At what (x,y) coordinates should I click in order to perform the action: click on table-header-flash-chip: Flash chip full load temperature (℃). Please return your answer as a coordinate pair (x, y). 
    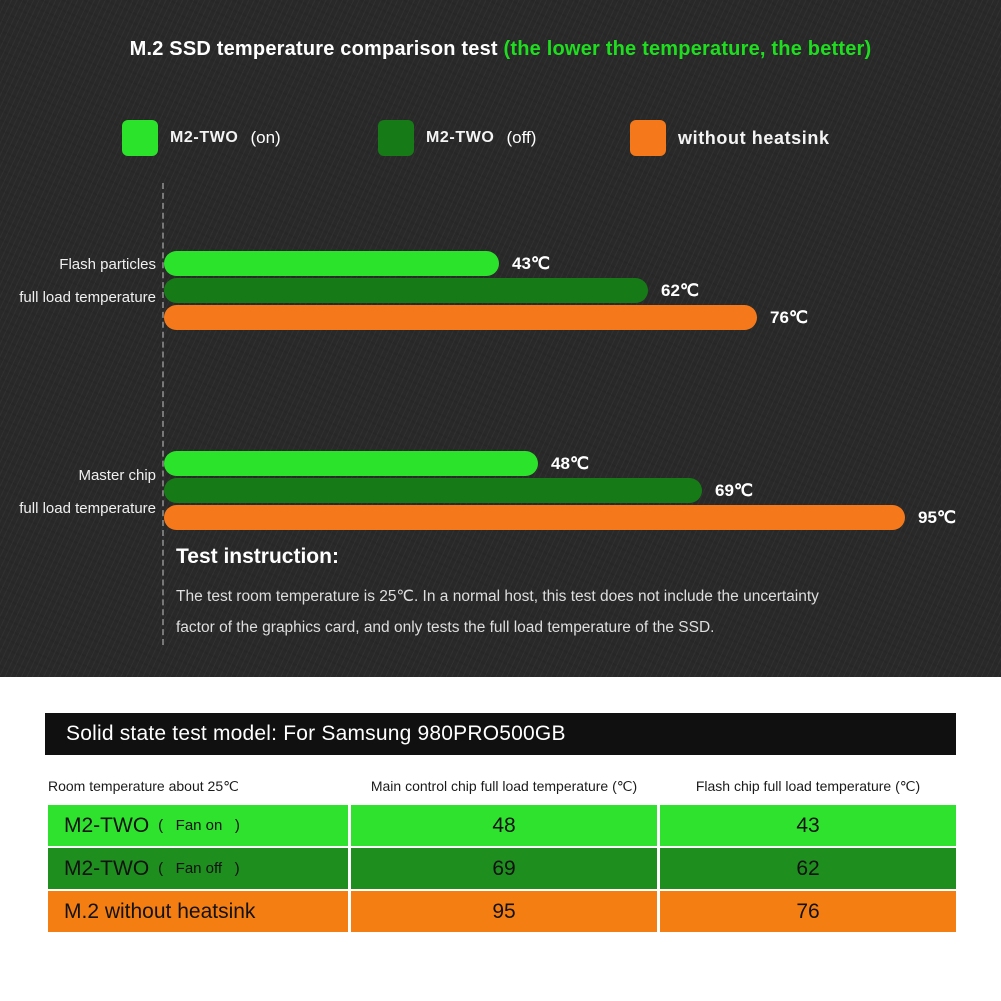
    Looking at the image, I should click on (808, 786).